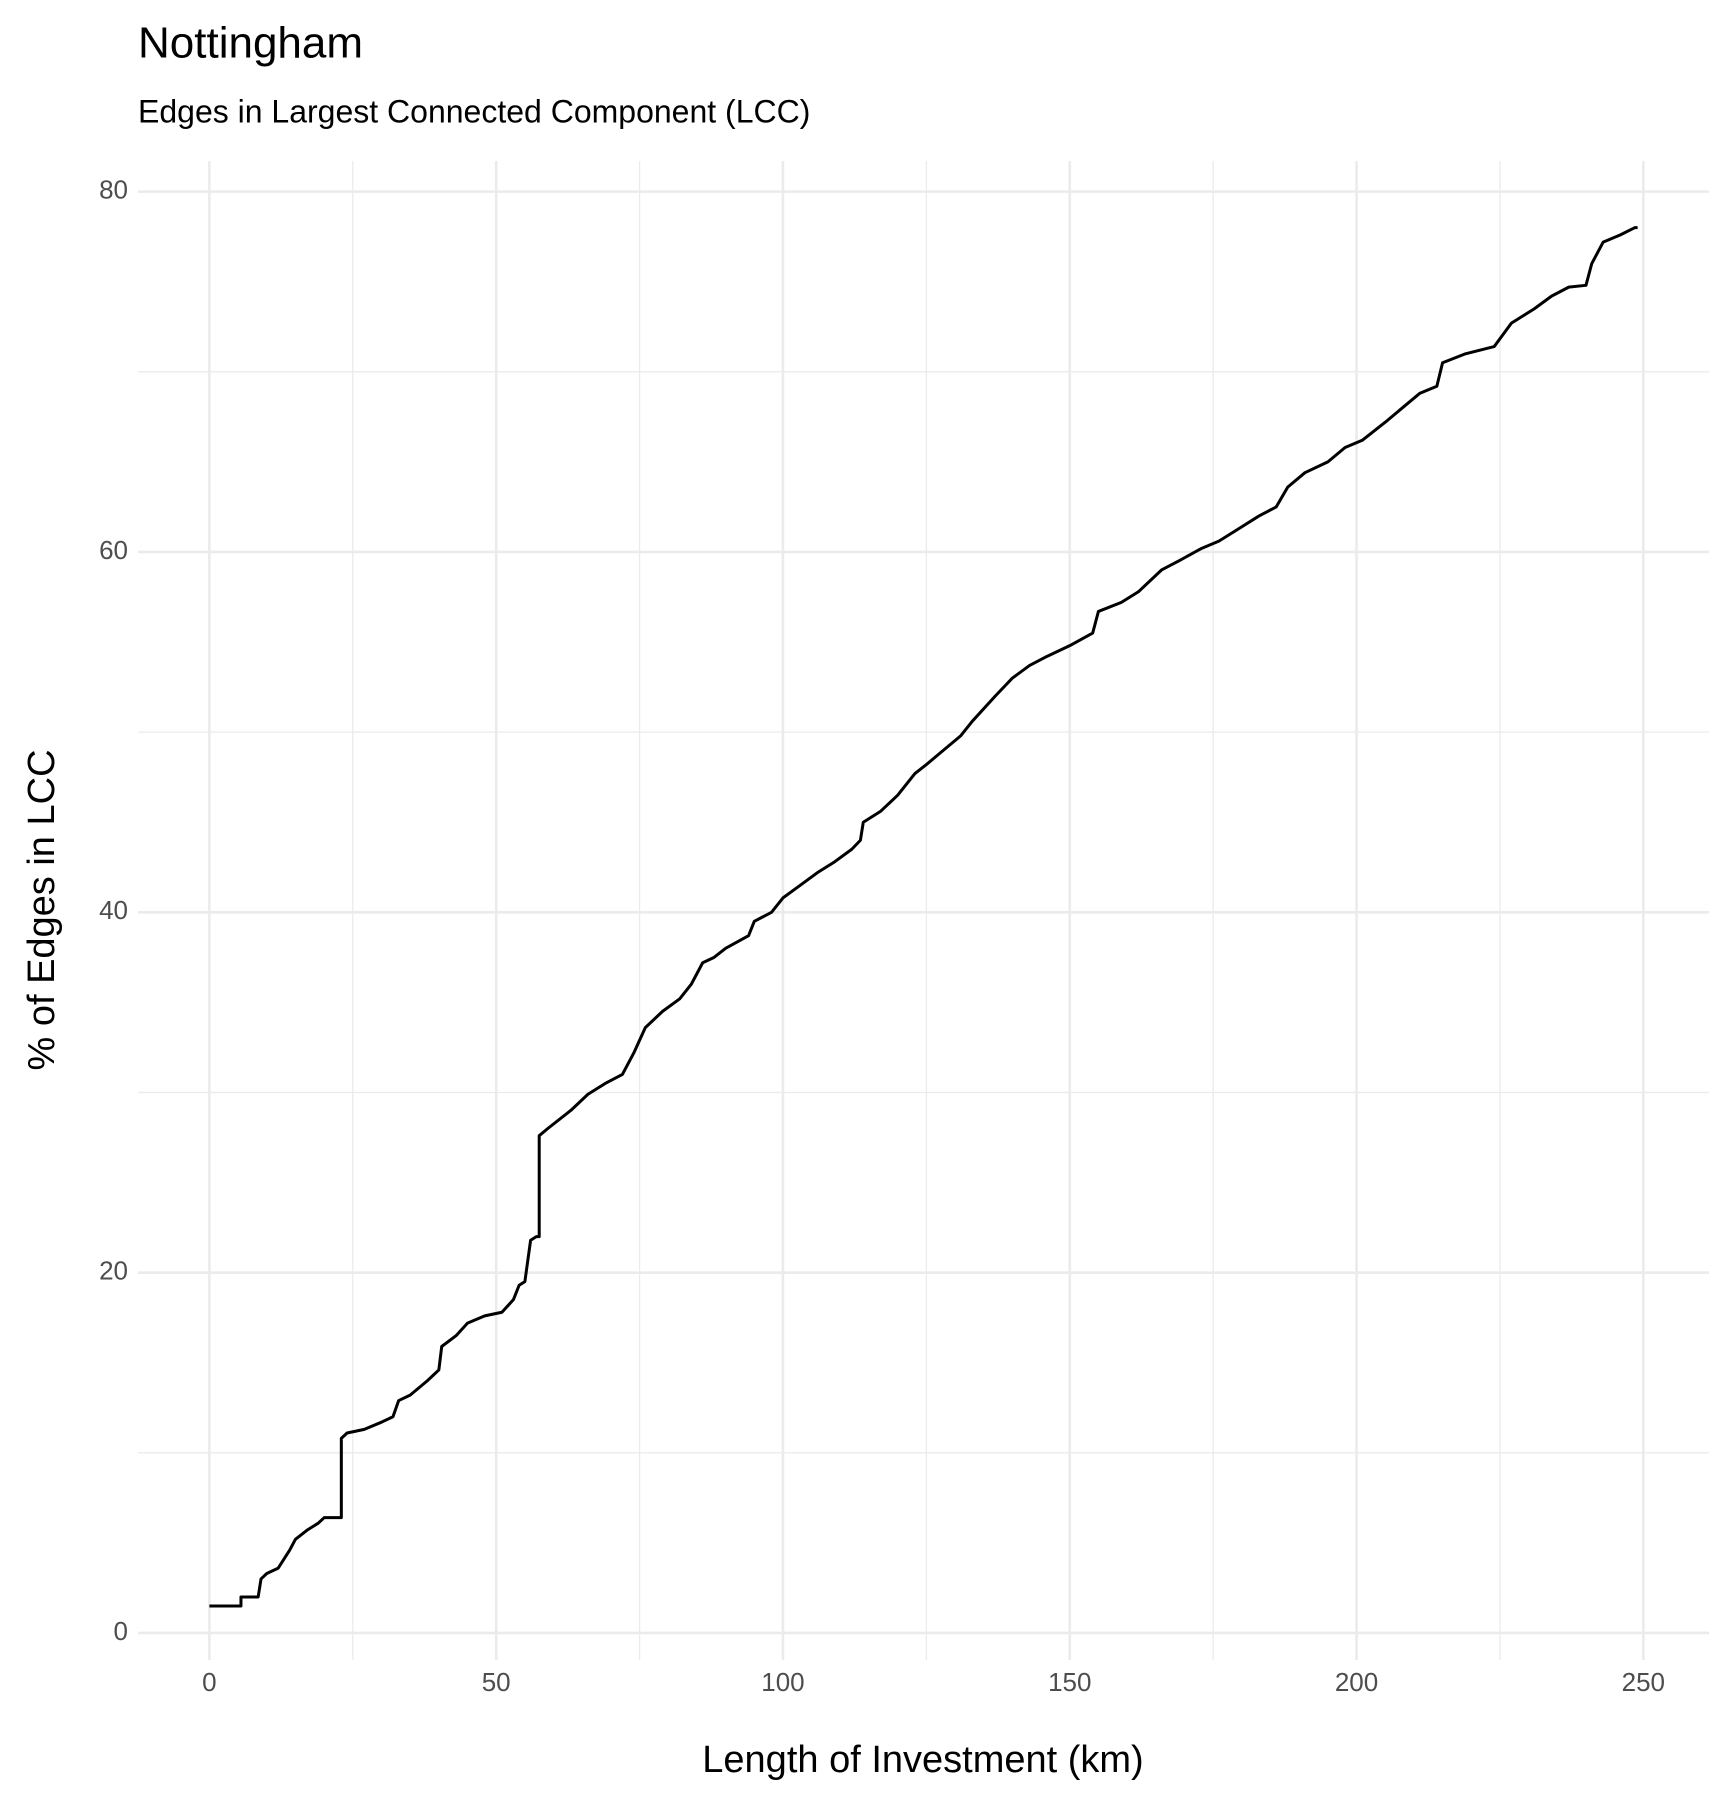 This screenshot has width=1729, height=1804. I want to click on y-tick-label: 20, so click(113, 1271).